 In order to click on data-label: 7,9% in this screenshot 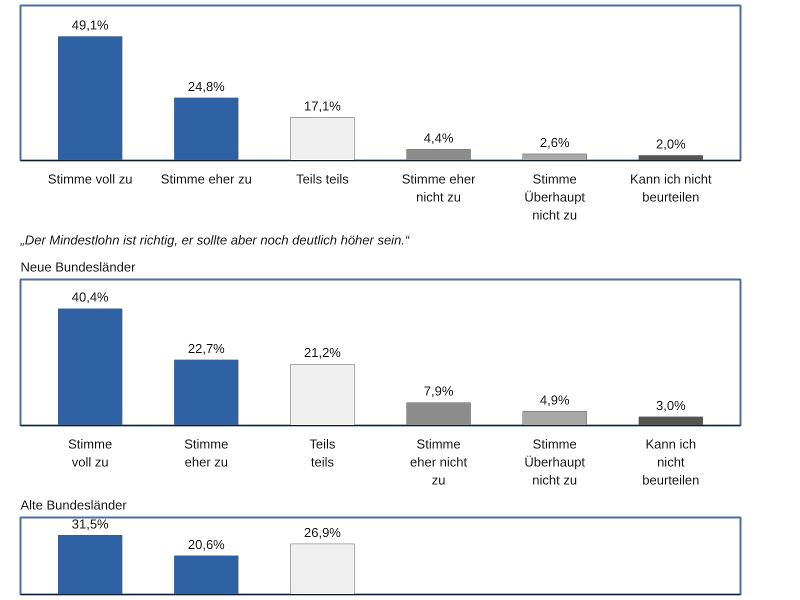, I will do `click(439, 391)`.